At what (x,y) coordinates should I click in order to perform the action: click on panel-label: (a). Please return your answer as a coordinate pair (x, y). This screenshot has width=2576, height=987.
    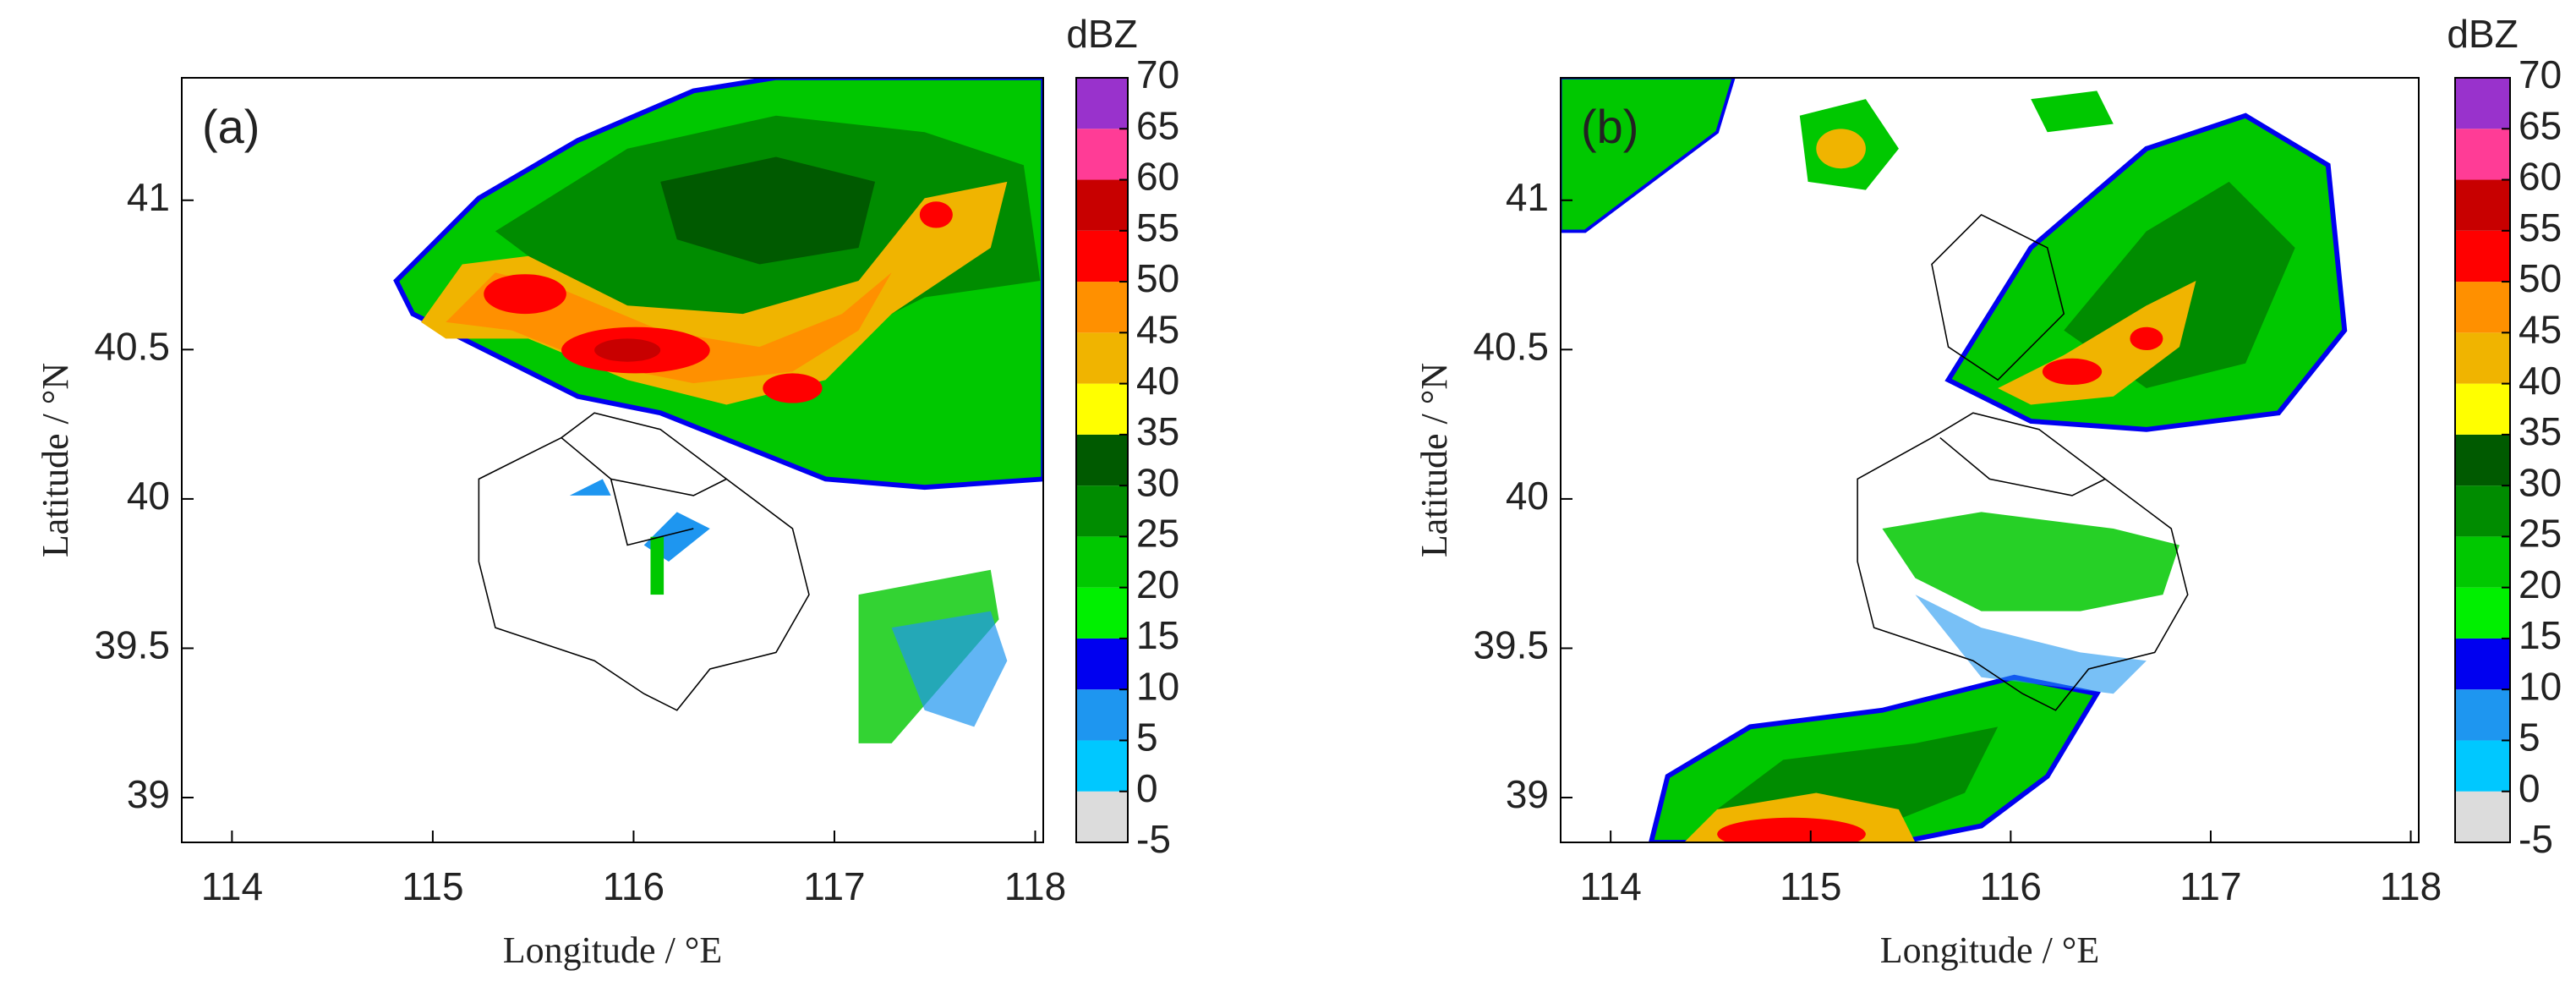
    Looking at the image, I should click on (231, 126).